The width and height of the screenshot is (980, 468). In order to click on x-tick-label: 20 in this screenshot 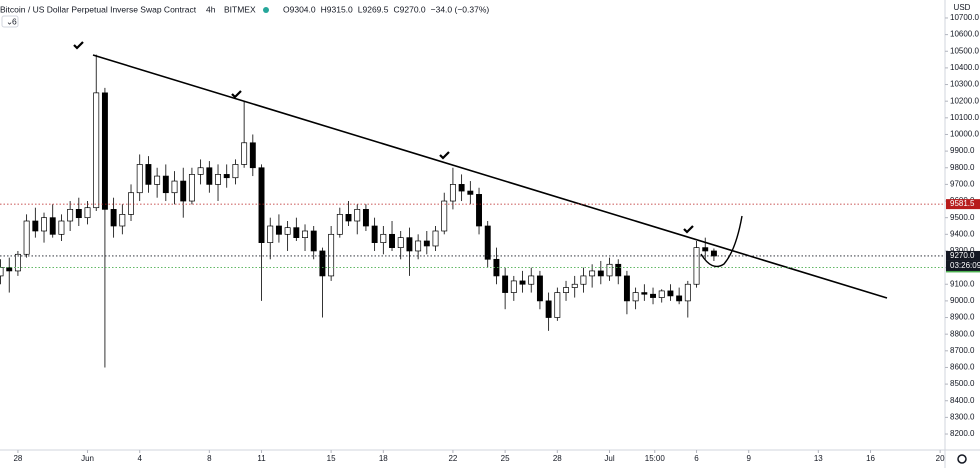, I will do `click(940, 458)`.